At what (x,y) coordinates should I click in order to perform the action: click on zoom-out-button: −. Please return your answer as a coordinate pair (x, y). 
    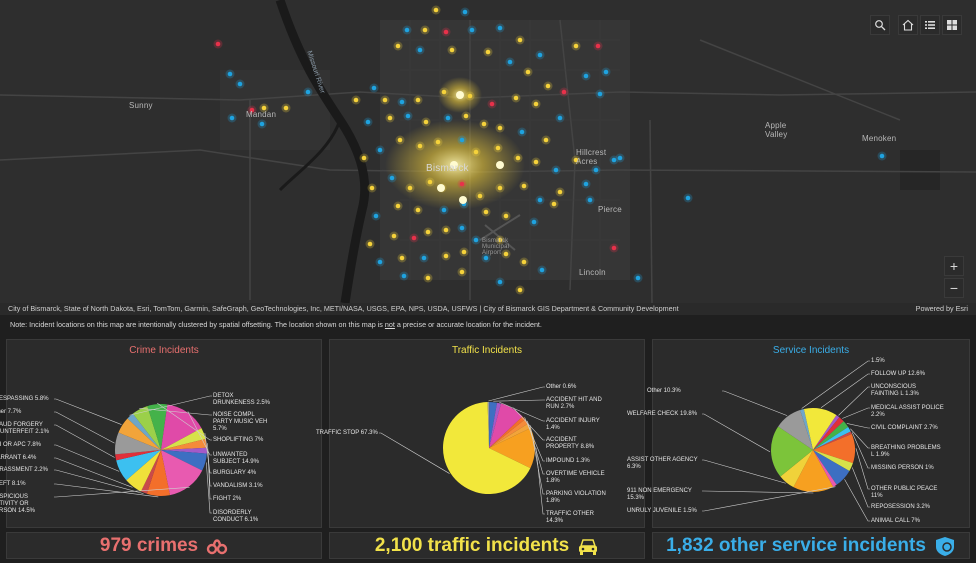
    Looking at the image, I should click on (954, 288).